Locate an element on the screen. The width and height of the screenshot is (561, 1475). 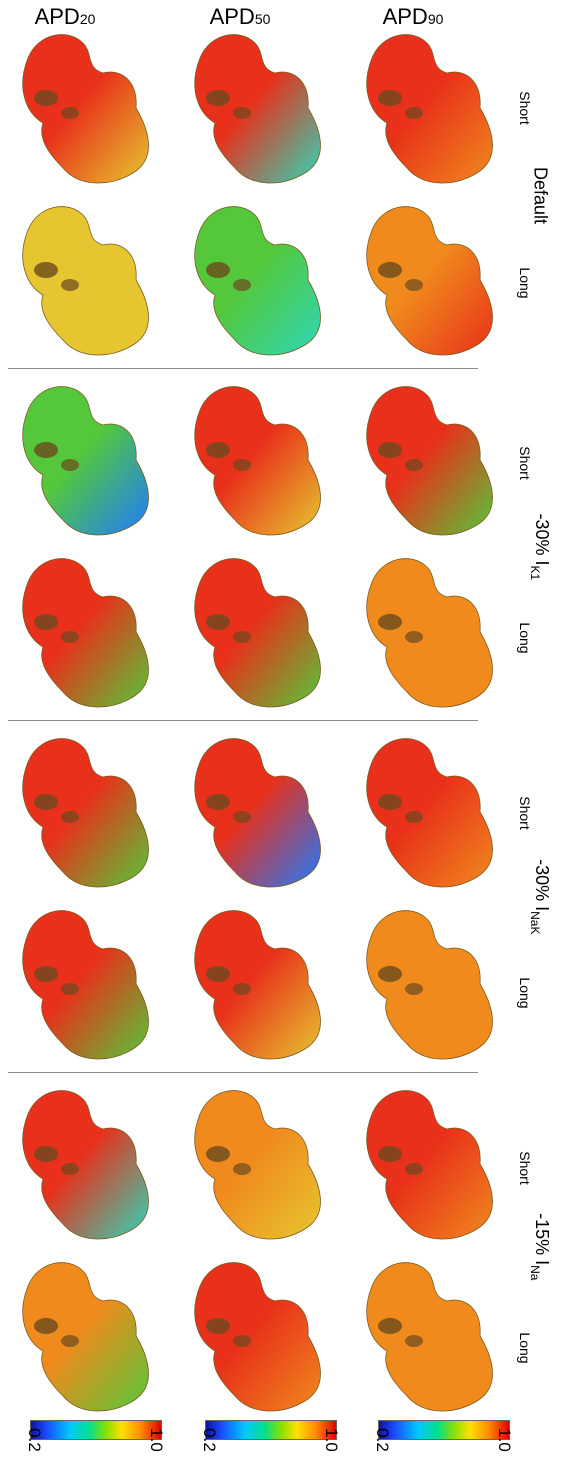
colorbar-apd90: 0.2 1.0 is located at coordinates (443, 1445).